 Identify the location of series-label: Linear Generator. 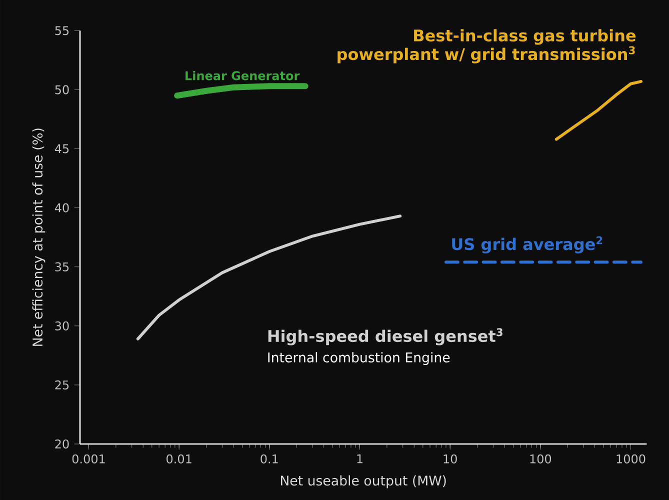
(243, 75).